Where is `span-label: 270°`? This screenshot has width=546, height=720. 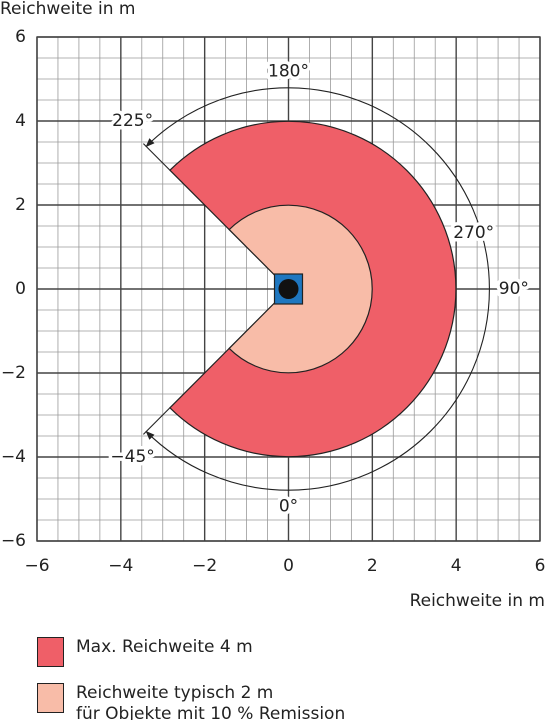
span-label: 270° is located at coordinates (473, 233).